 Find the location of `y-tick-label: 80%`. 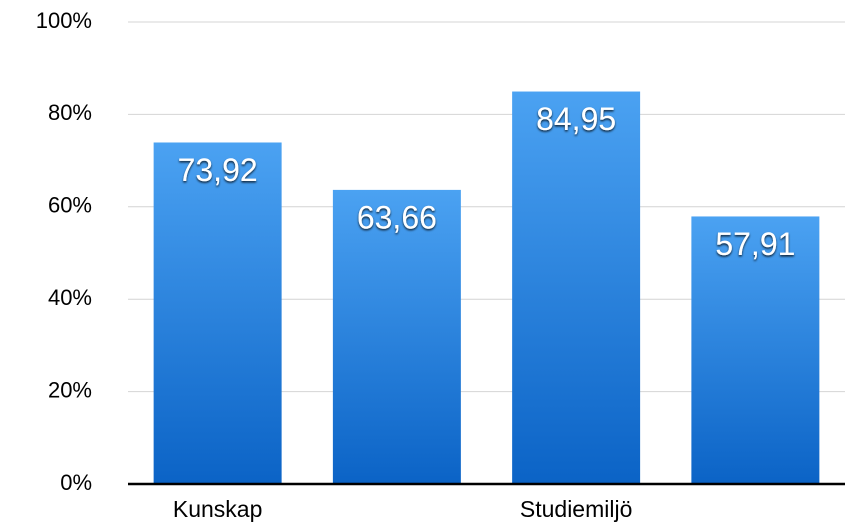

y-tick-label: 80% is located at coordinates (70, 112).